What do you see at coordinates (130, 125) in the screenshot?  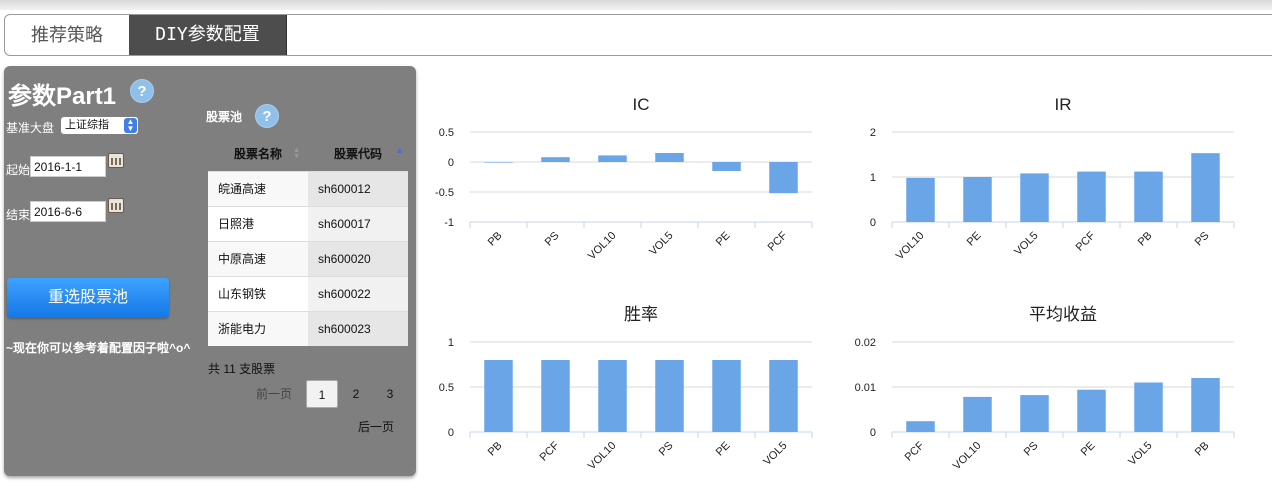 I see `chevron-updown-icon: ▲ ▼` at bounding box center [130, 125].